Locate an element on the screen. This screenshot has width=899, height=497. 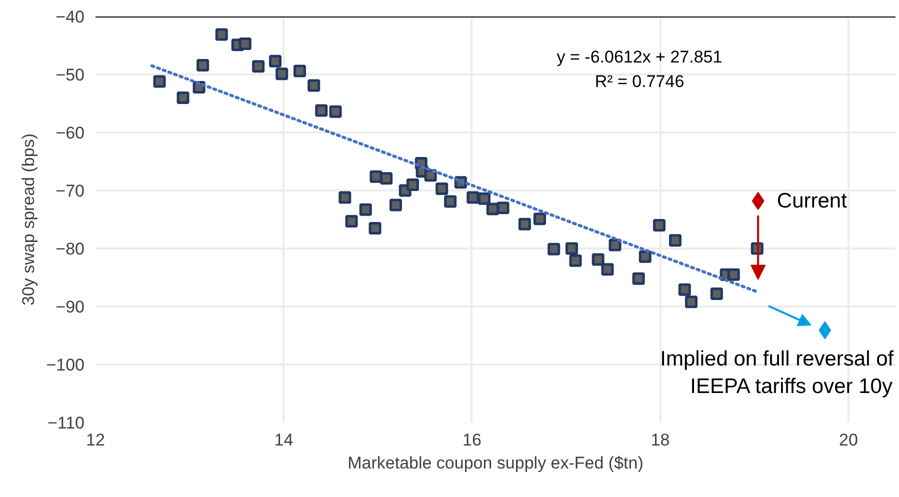
y-tick-label: −90 is located at coordinates (70, 307).